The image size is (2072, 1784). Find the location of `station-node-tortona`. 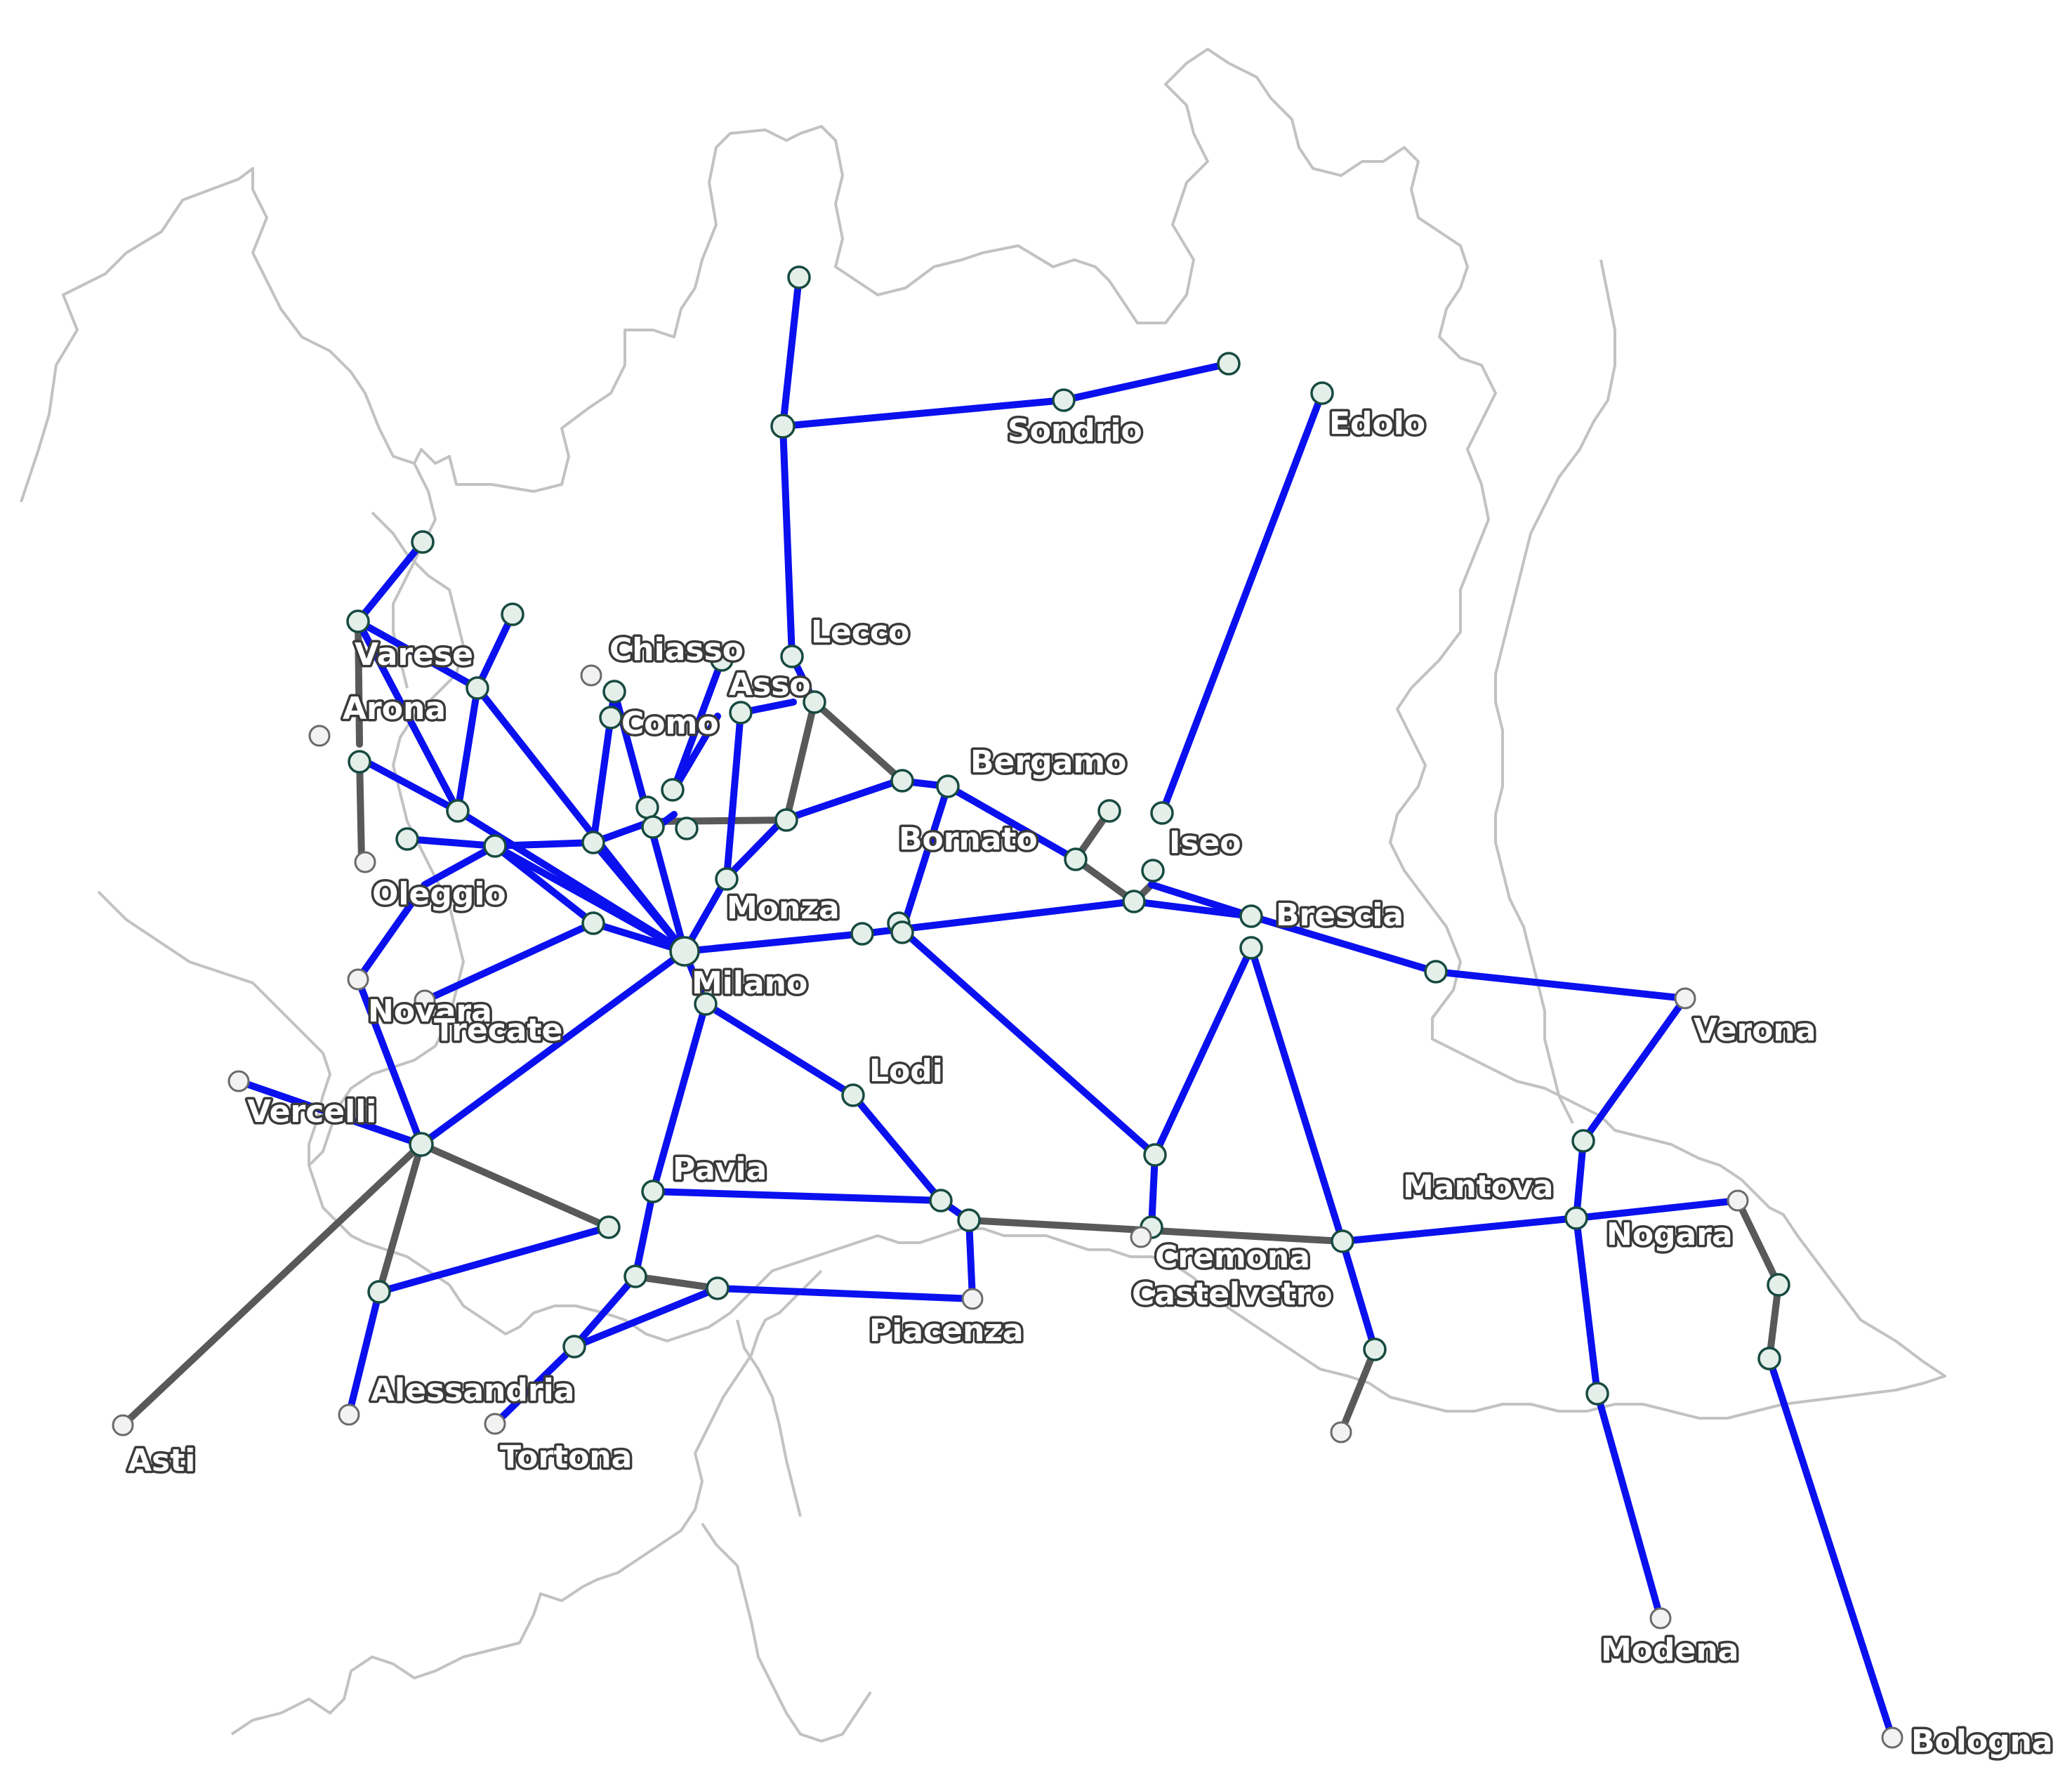

station-node-tortona is located at coordinates (495, 1424).